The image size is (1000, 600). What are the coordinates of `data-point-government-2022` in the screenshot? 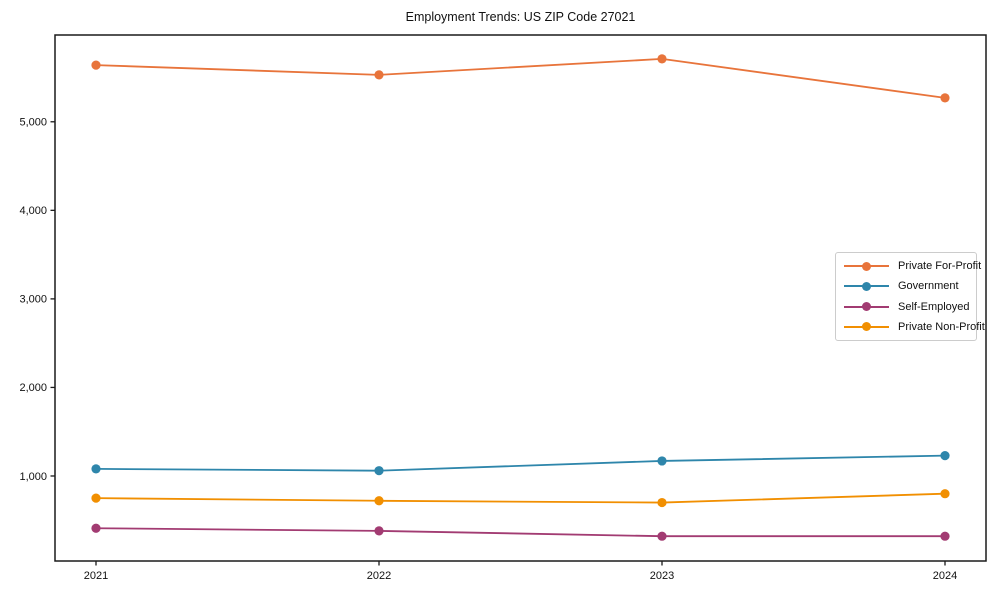 It's located at (379, 471).